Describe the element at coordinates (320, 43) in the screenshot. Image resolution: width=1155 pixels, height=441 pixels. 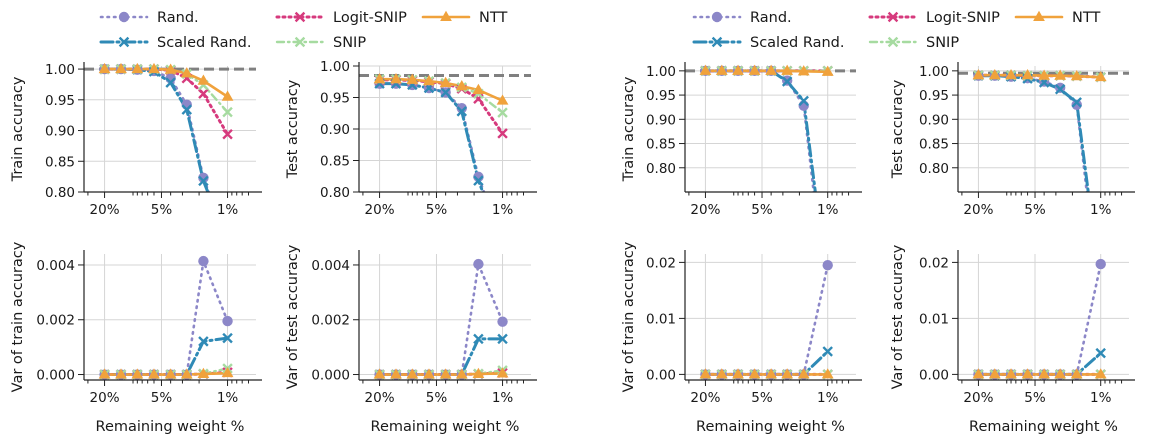
I see `legend-item-snip: SNIP` at that location.